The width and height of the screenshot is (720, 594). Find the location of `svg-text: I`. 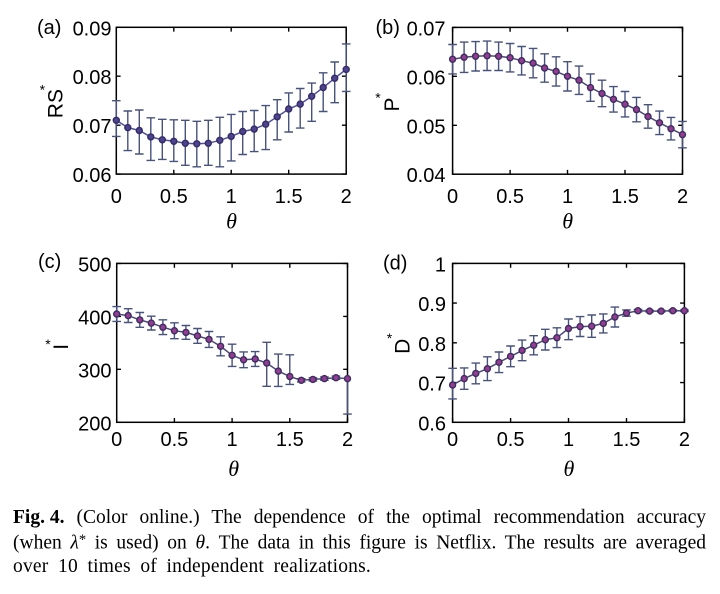

svg-text: I is located at coordinates (61, 347).